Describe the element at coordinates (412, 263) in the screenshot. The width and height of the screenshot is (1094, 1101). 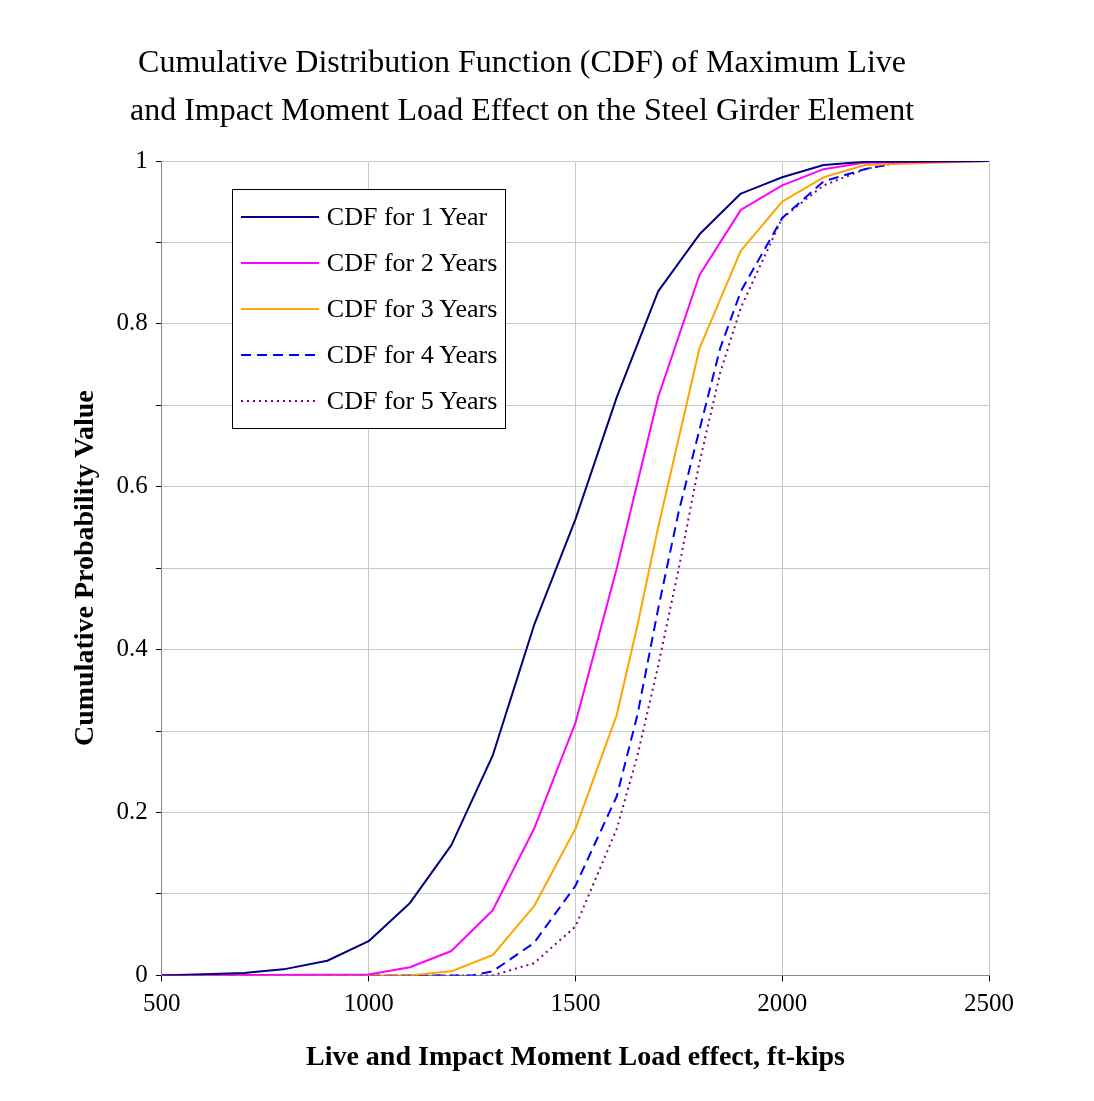
I see `legend-label: CDF for 2 Years` at that location.